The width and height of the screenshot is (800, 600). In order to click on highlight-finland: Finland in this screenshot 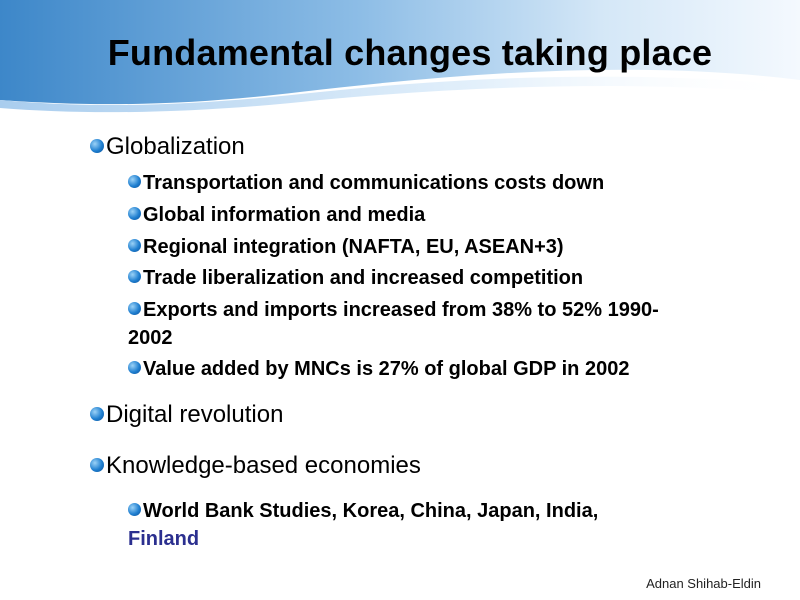, I will do `click(164, 539)`.